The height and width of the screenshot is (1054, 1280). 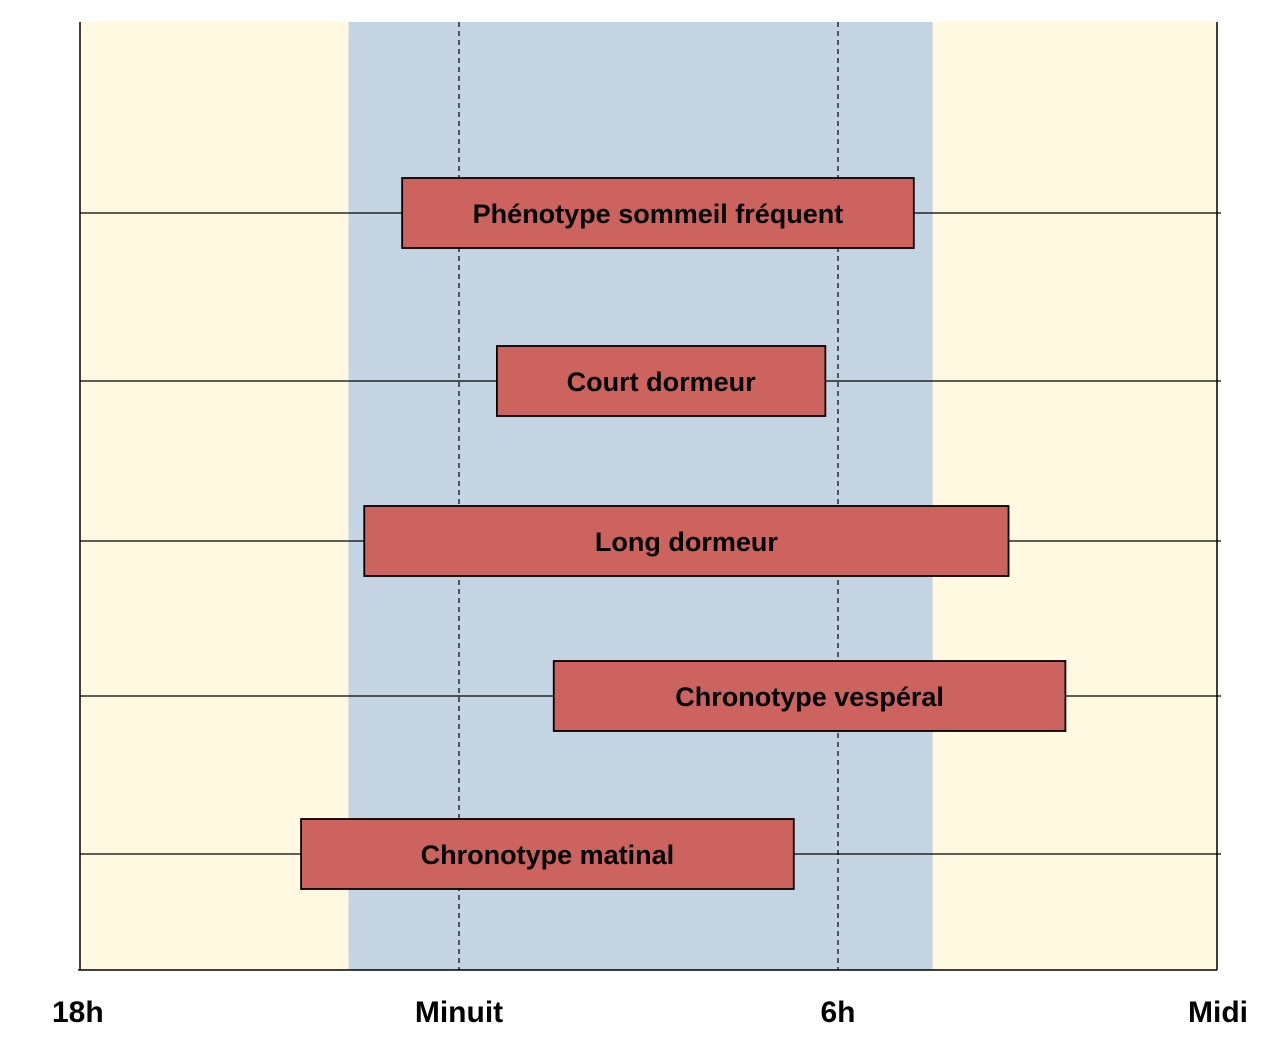 I want to click on x-tick-label: 18h, so click(x=78, y=1012).